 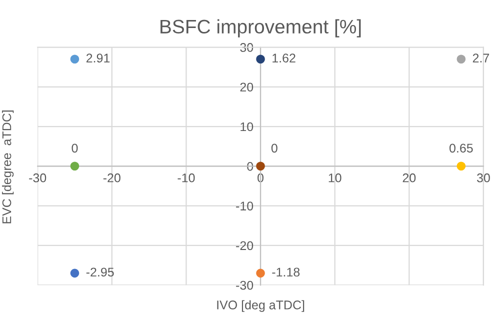 What do you see at coordinates (247, 127) in the screenshot?
I see `y-tick-label: 10` at bounding box center [247, 127].